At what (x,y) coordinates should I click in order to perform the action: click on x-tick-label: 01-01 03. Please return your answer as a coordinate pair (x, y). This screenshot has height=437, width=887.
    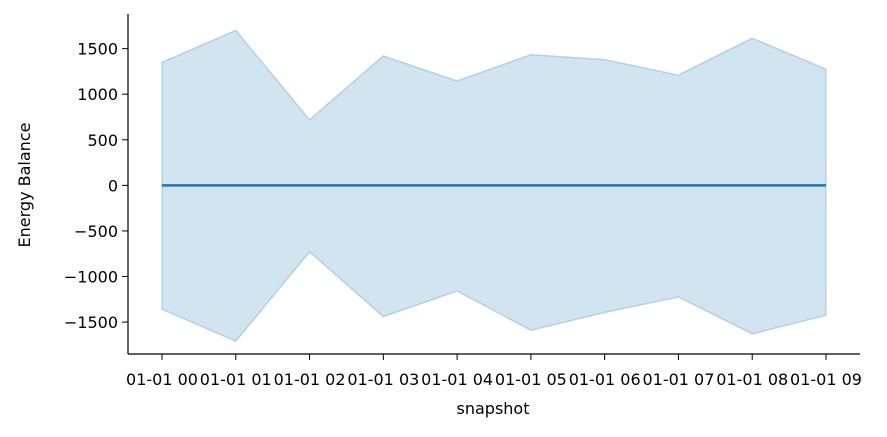
    Looking at the image, I should click on (383, 379).